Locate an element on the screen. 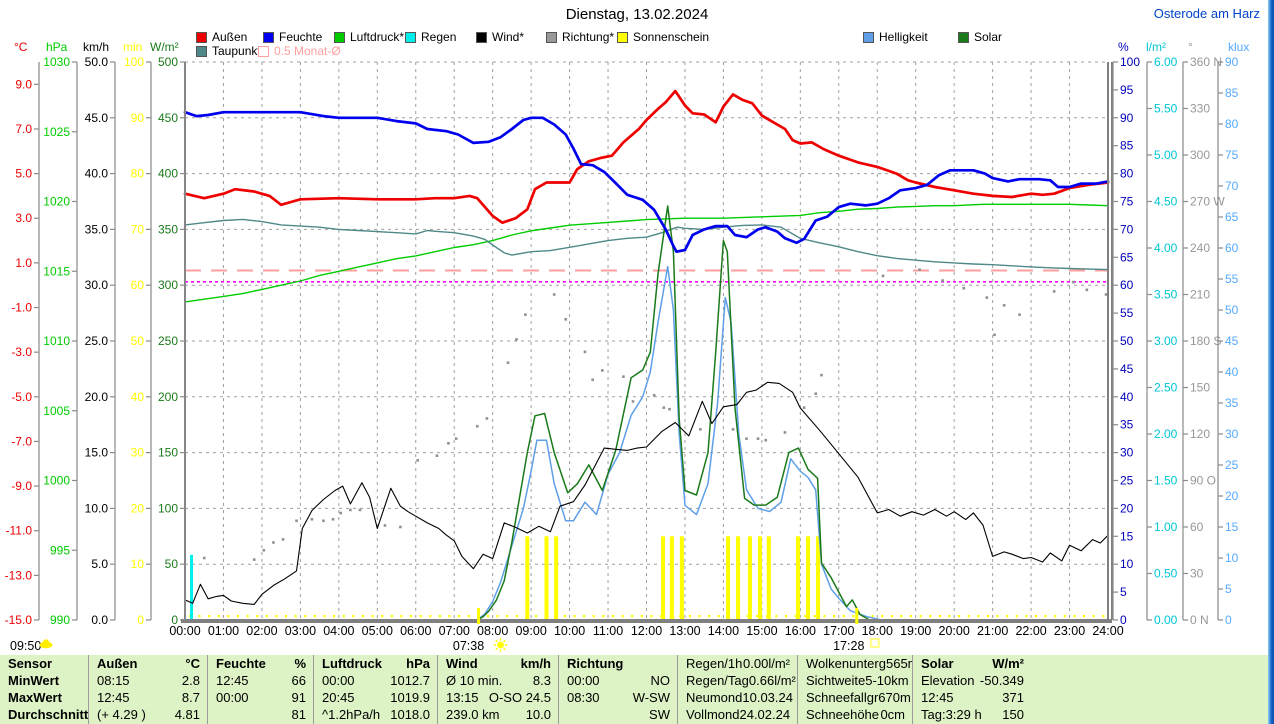  svg-text: 100 is located at coordinates (168, 508).